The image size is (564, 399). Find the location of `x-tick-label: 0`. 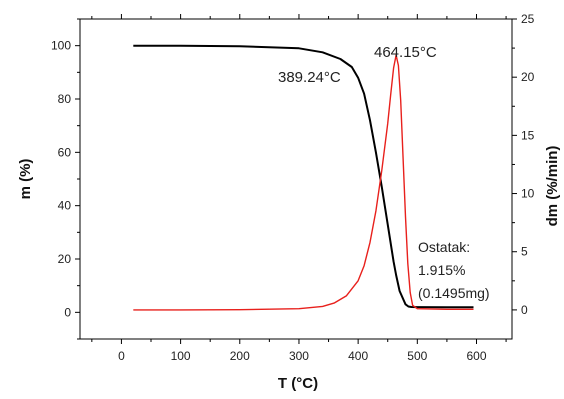

x-tick-label: 0 is located at coordinates (121, 356).